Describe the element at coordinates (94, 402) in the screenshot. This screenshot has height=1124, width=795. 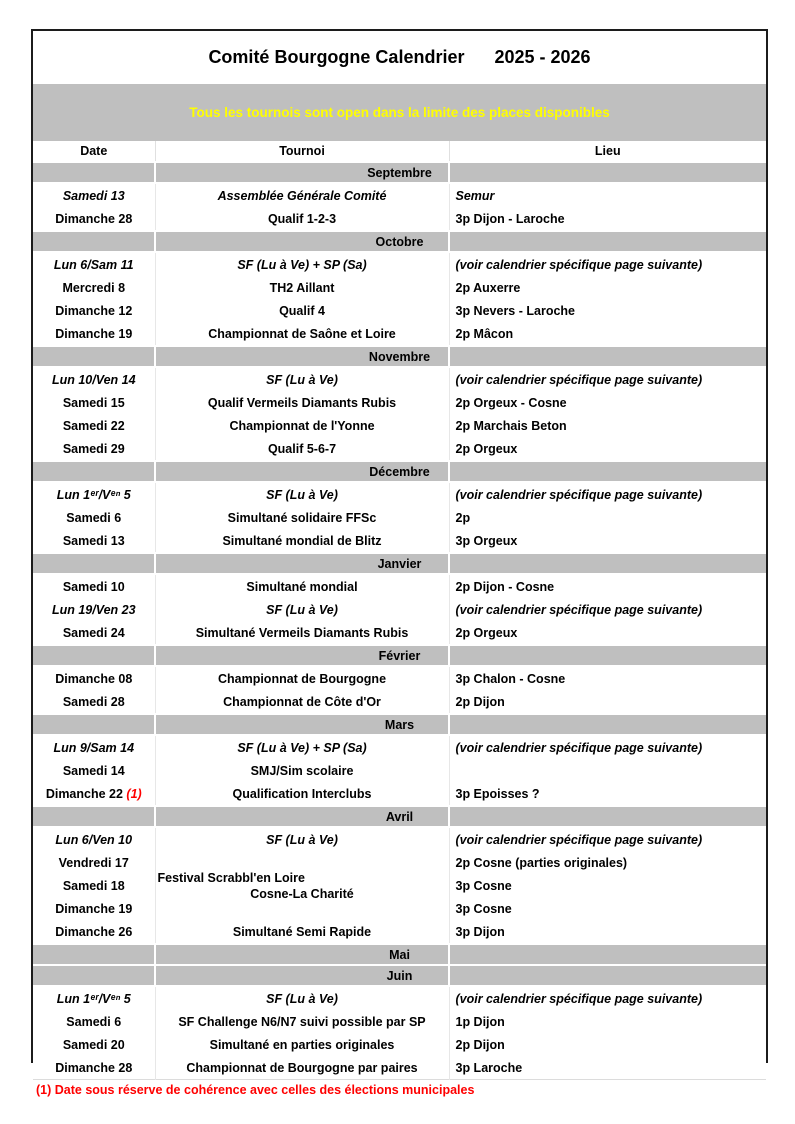
I see `date-cell: Samedi 15` at that location.